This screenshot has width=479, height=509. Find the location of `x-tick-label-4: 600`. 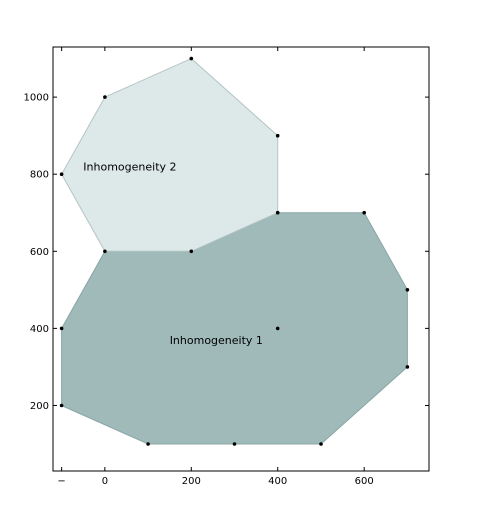

x-tick-label-4: 600 is located at coordinates (364, 481).